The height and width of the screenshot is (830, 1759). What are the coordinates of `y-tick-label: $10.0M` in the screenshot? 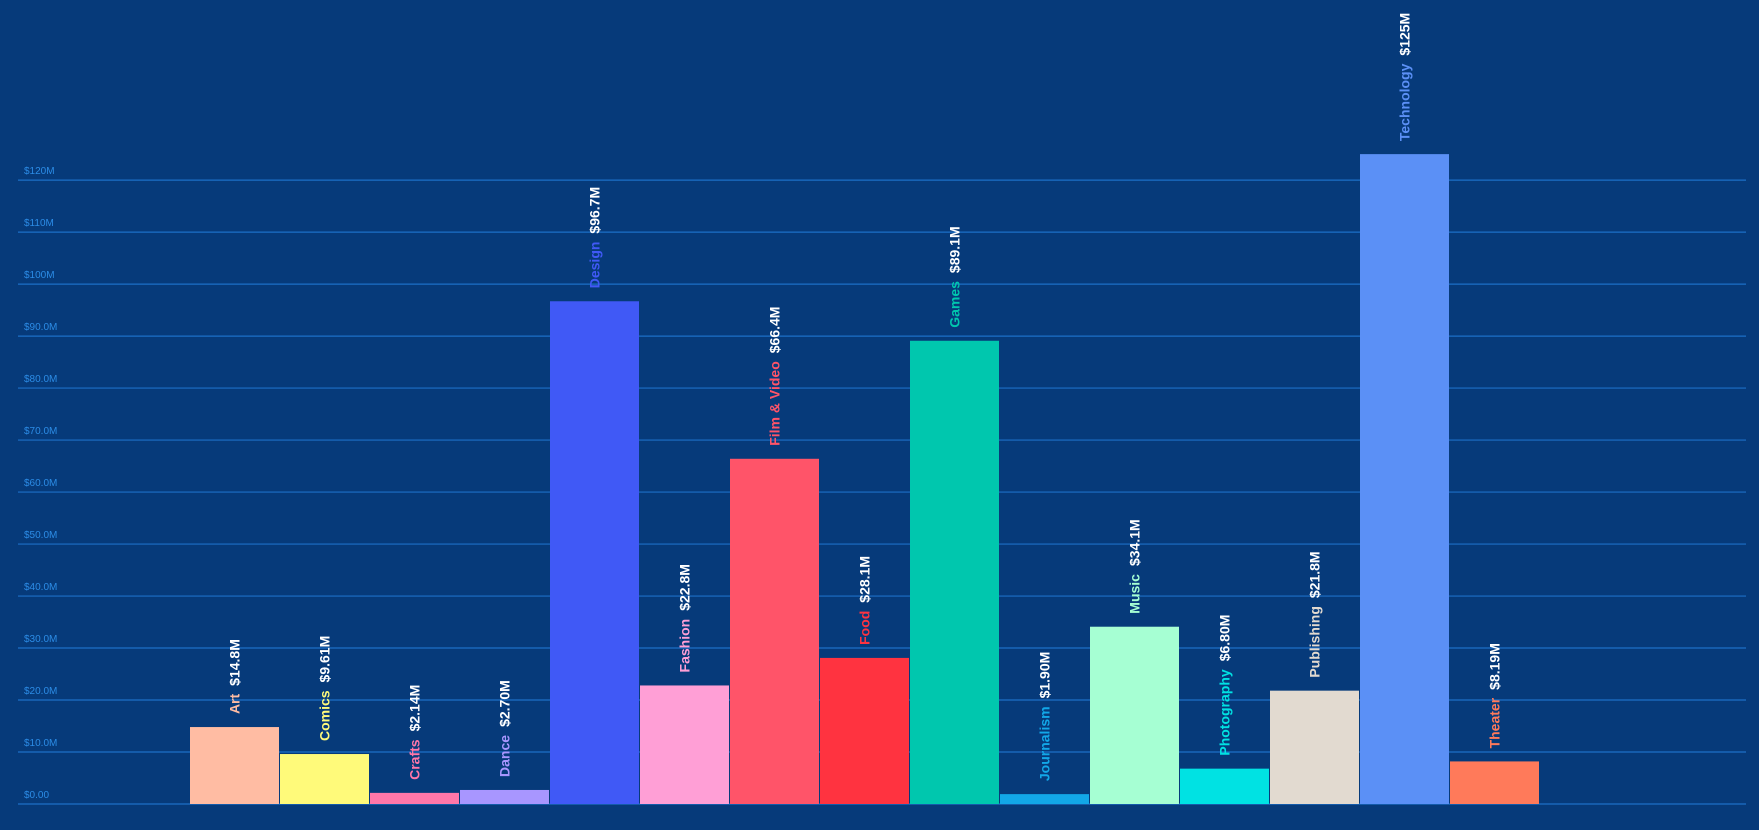 It's located at (40, 743).